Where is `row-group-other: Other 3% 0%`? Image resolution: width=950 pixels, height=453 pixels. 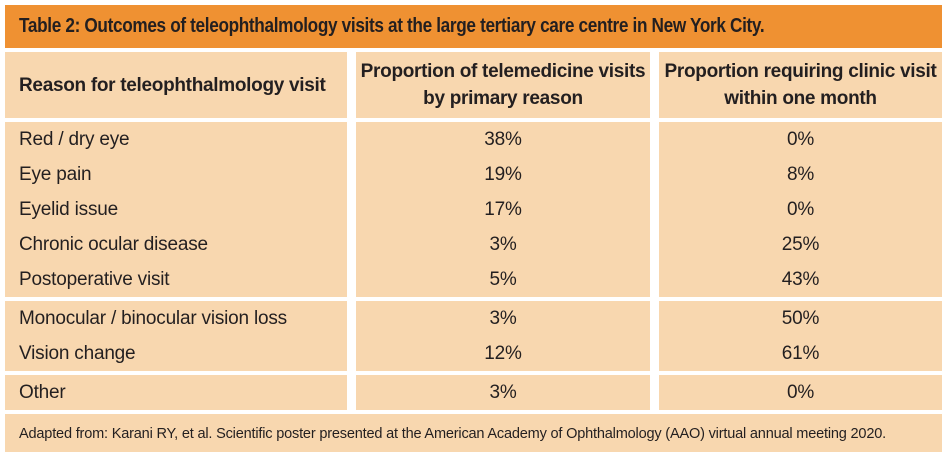
row-group-other: Other 3% 0% is located at coordinates (473, 392).